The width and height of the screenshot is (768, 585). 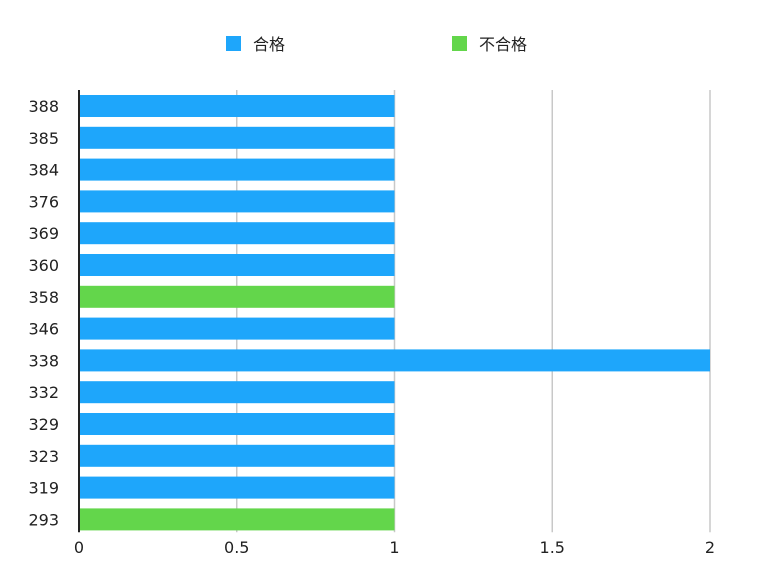 I want to click on x-tick-label: 1.5, so click(x=552, y=547).